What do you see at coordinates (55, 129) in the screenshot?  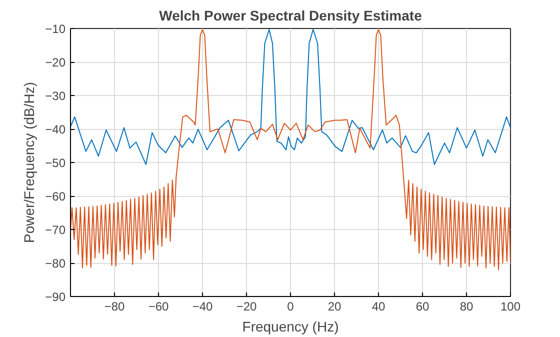 I see `y-tick-label: −40` at bounding box center [55, 129].